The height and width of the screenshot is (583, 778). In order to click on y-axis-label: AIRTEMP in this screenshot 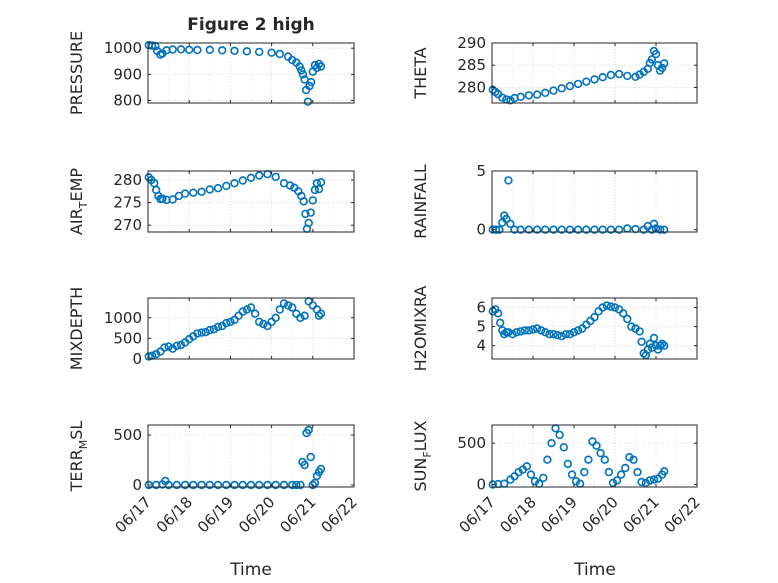, I will do `click(78, 201)`.